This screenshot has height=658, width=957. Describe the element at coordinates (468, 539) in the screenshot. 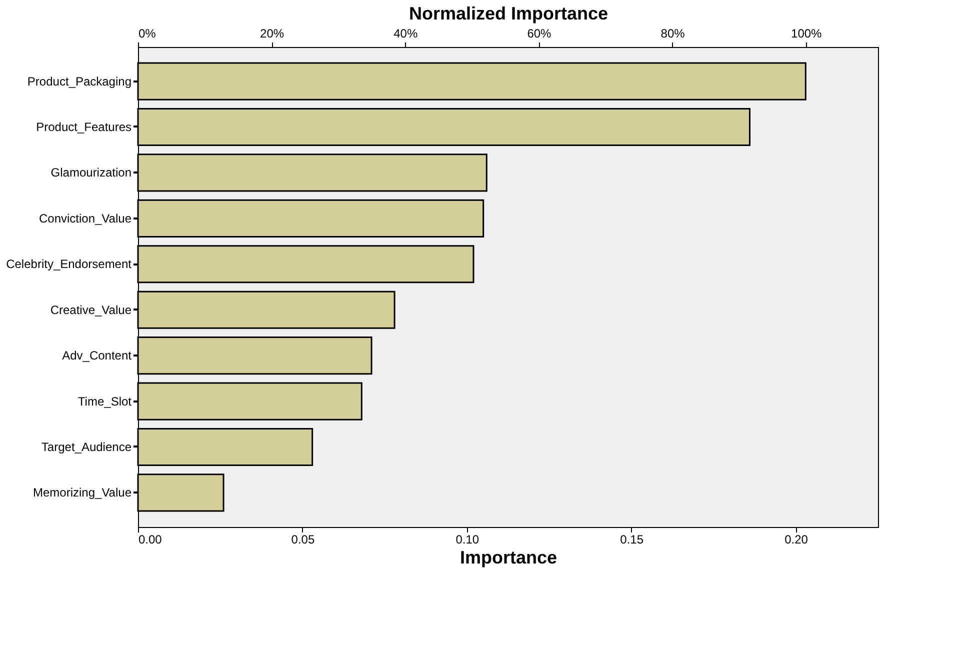

I see `x-tick-label: 0.10` at that location.